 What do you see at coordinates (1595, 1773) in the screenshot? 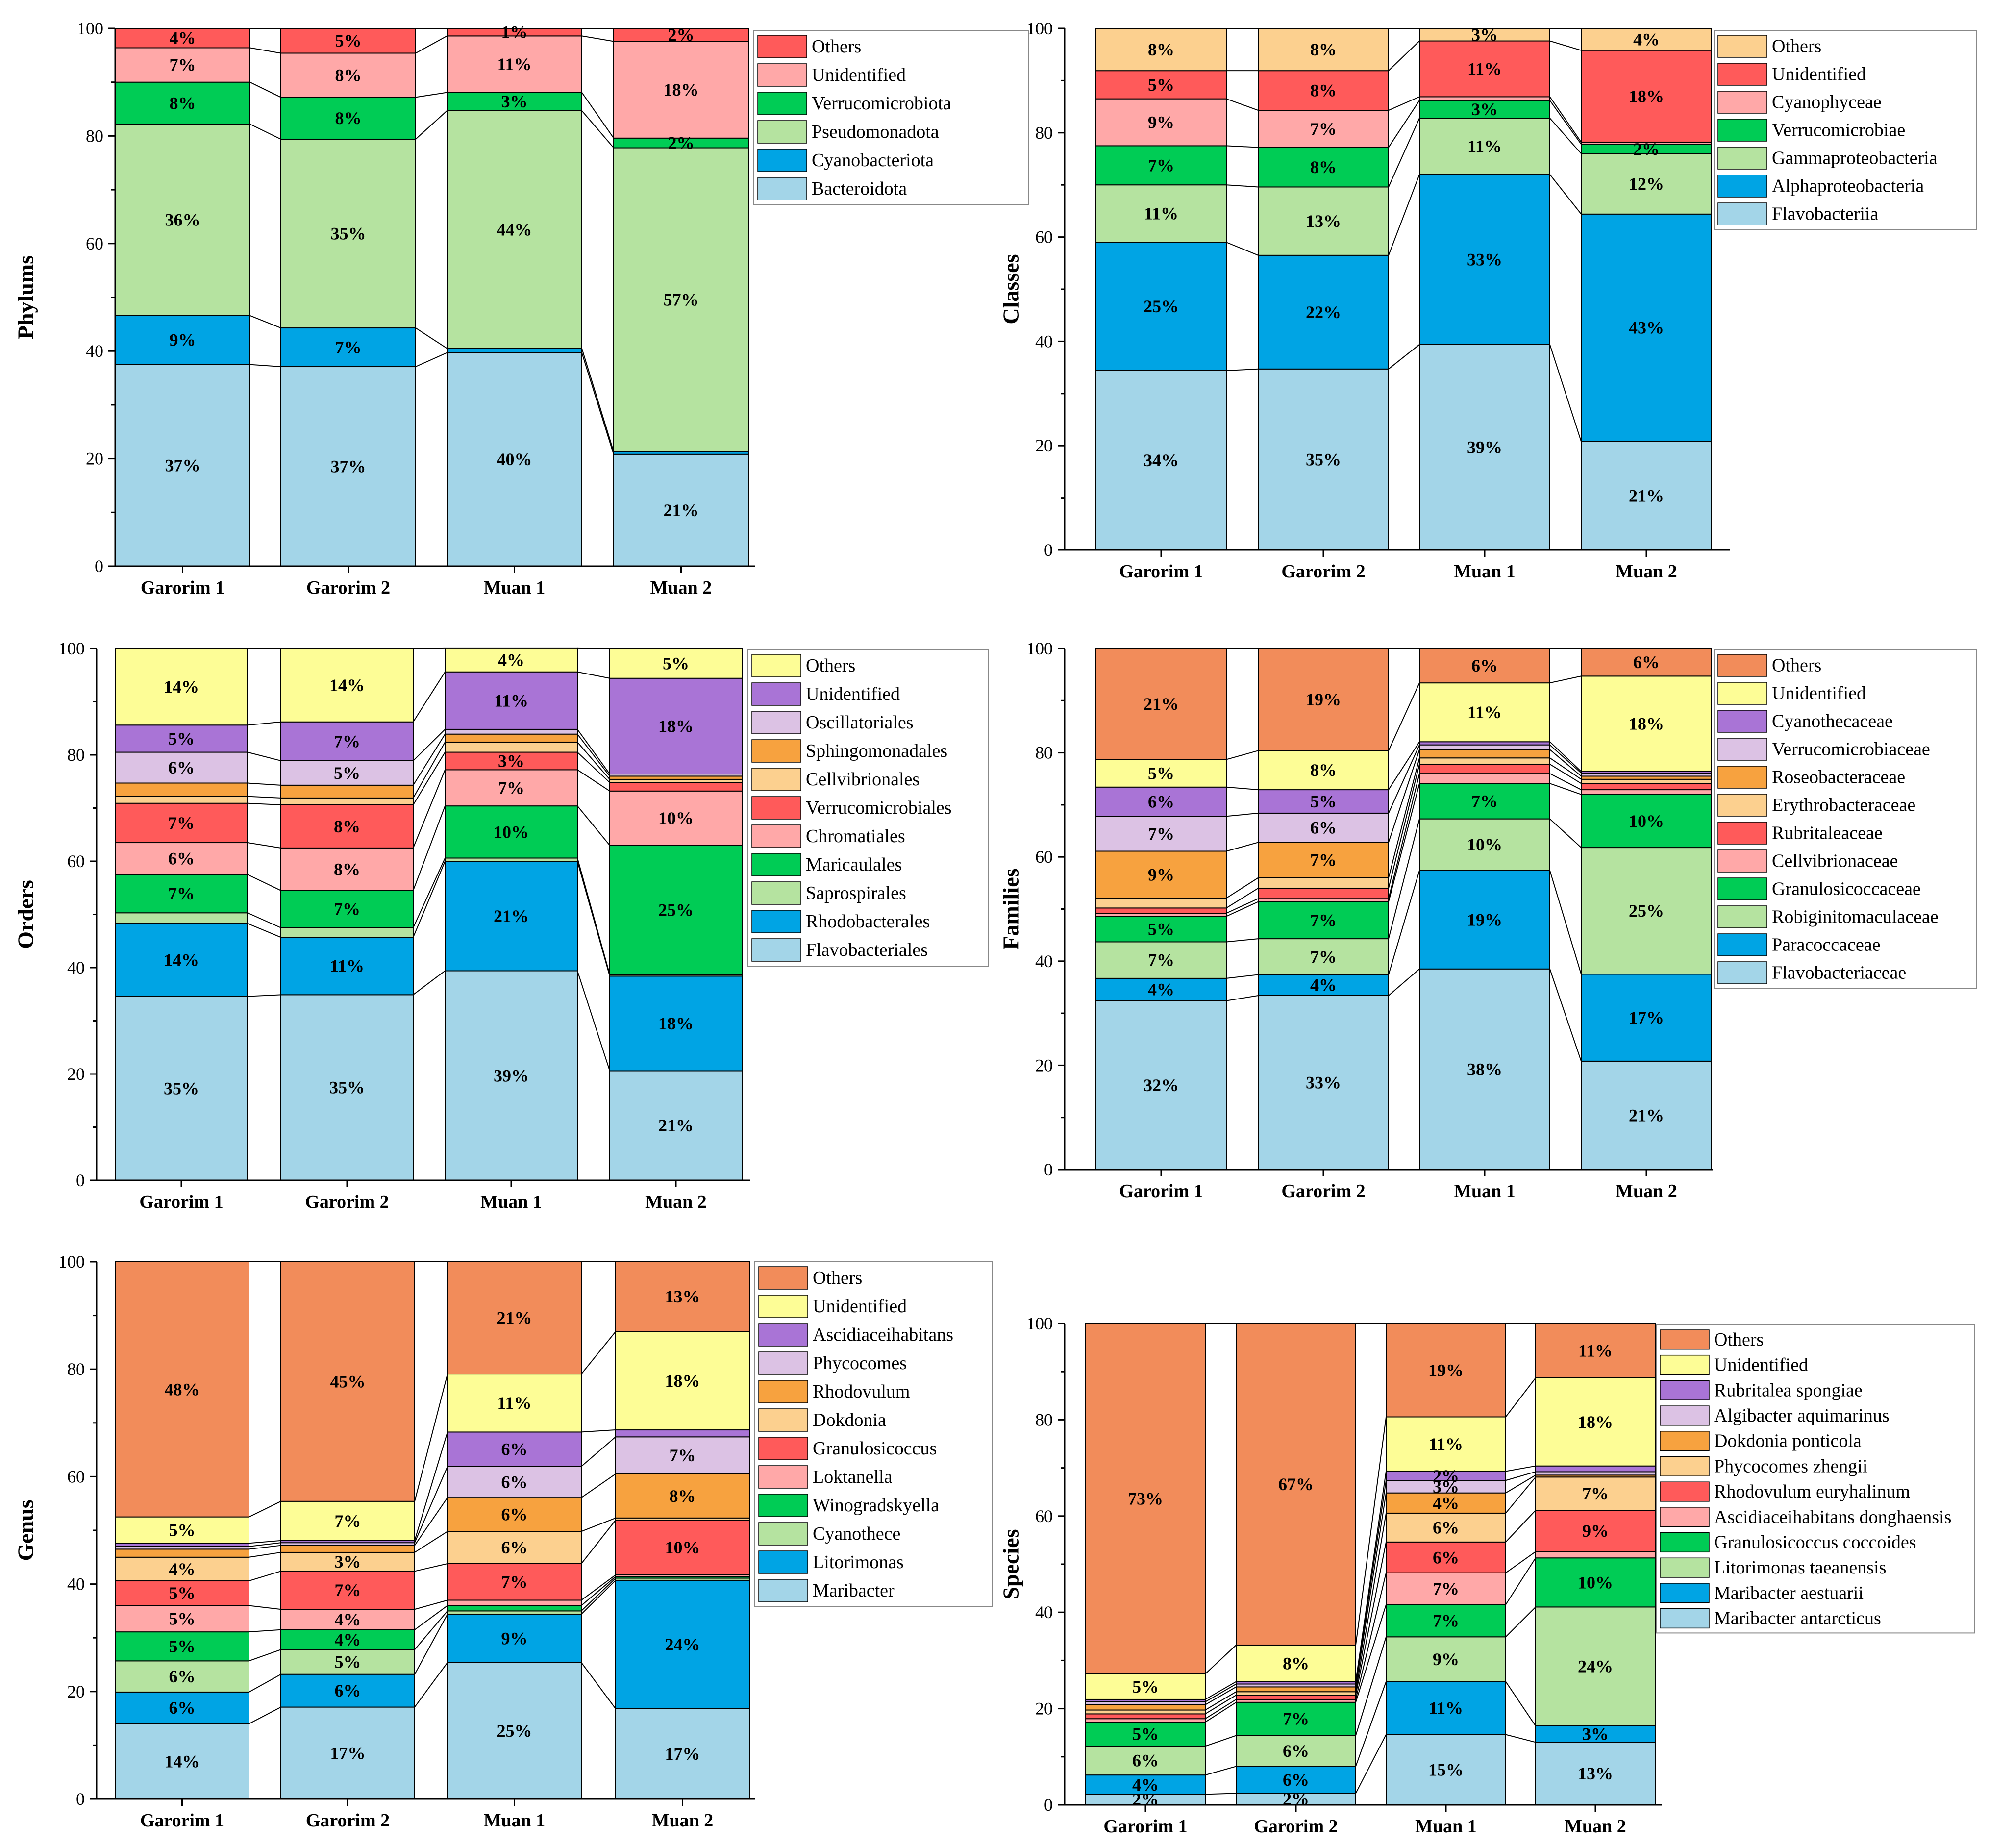
I see `data-label: 13%` at bounding box center [1595, 1773].